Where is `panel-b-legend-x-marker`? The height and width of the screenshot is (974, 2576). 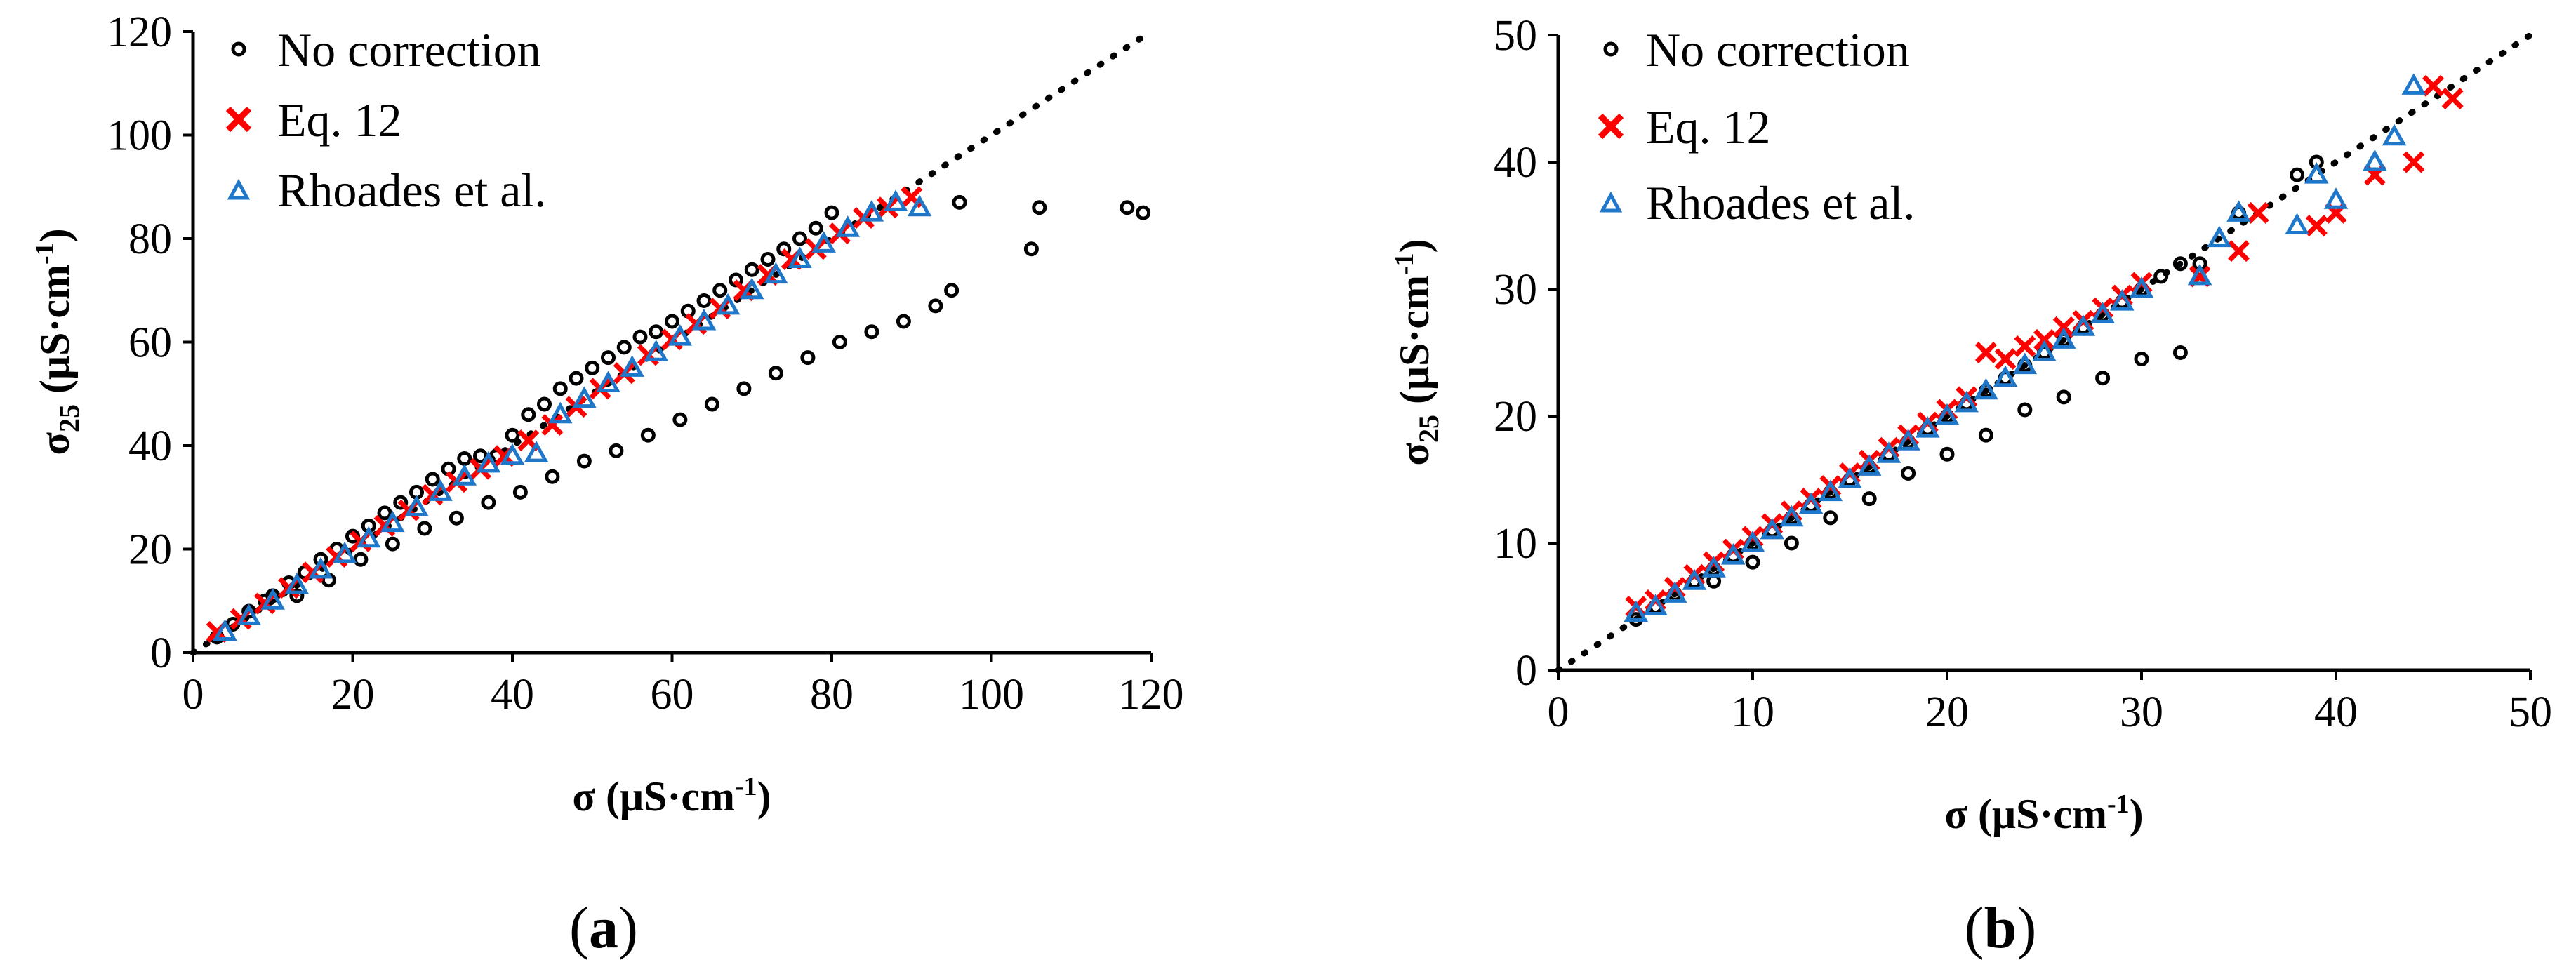
panel-b-legend-x-marker is located at coordinates (1611, 126).